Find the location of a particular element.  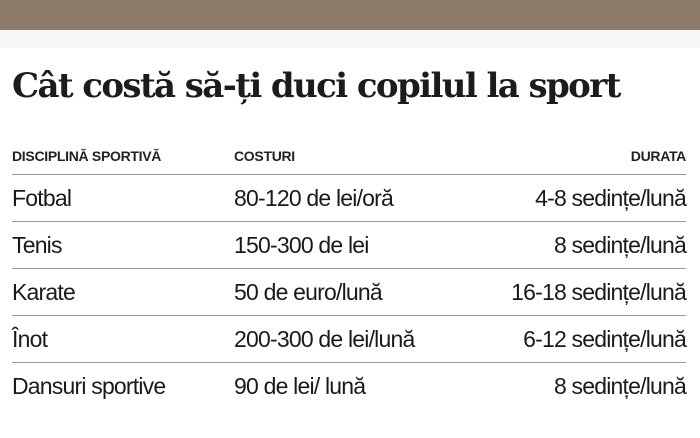

page-title: Cât costă să-ți duci copilul la sport is located at coordinates (316, 86).